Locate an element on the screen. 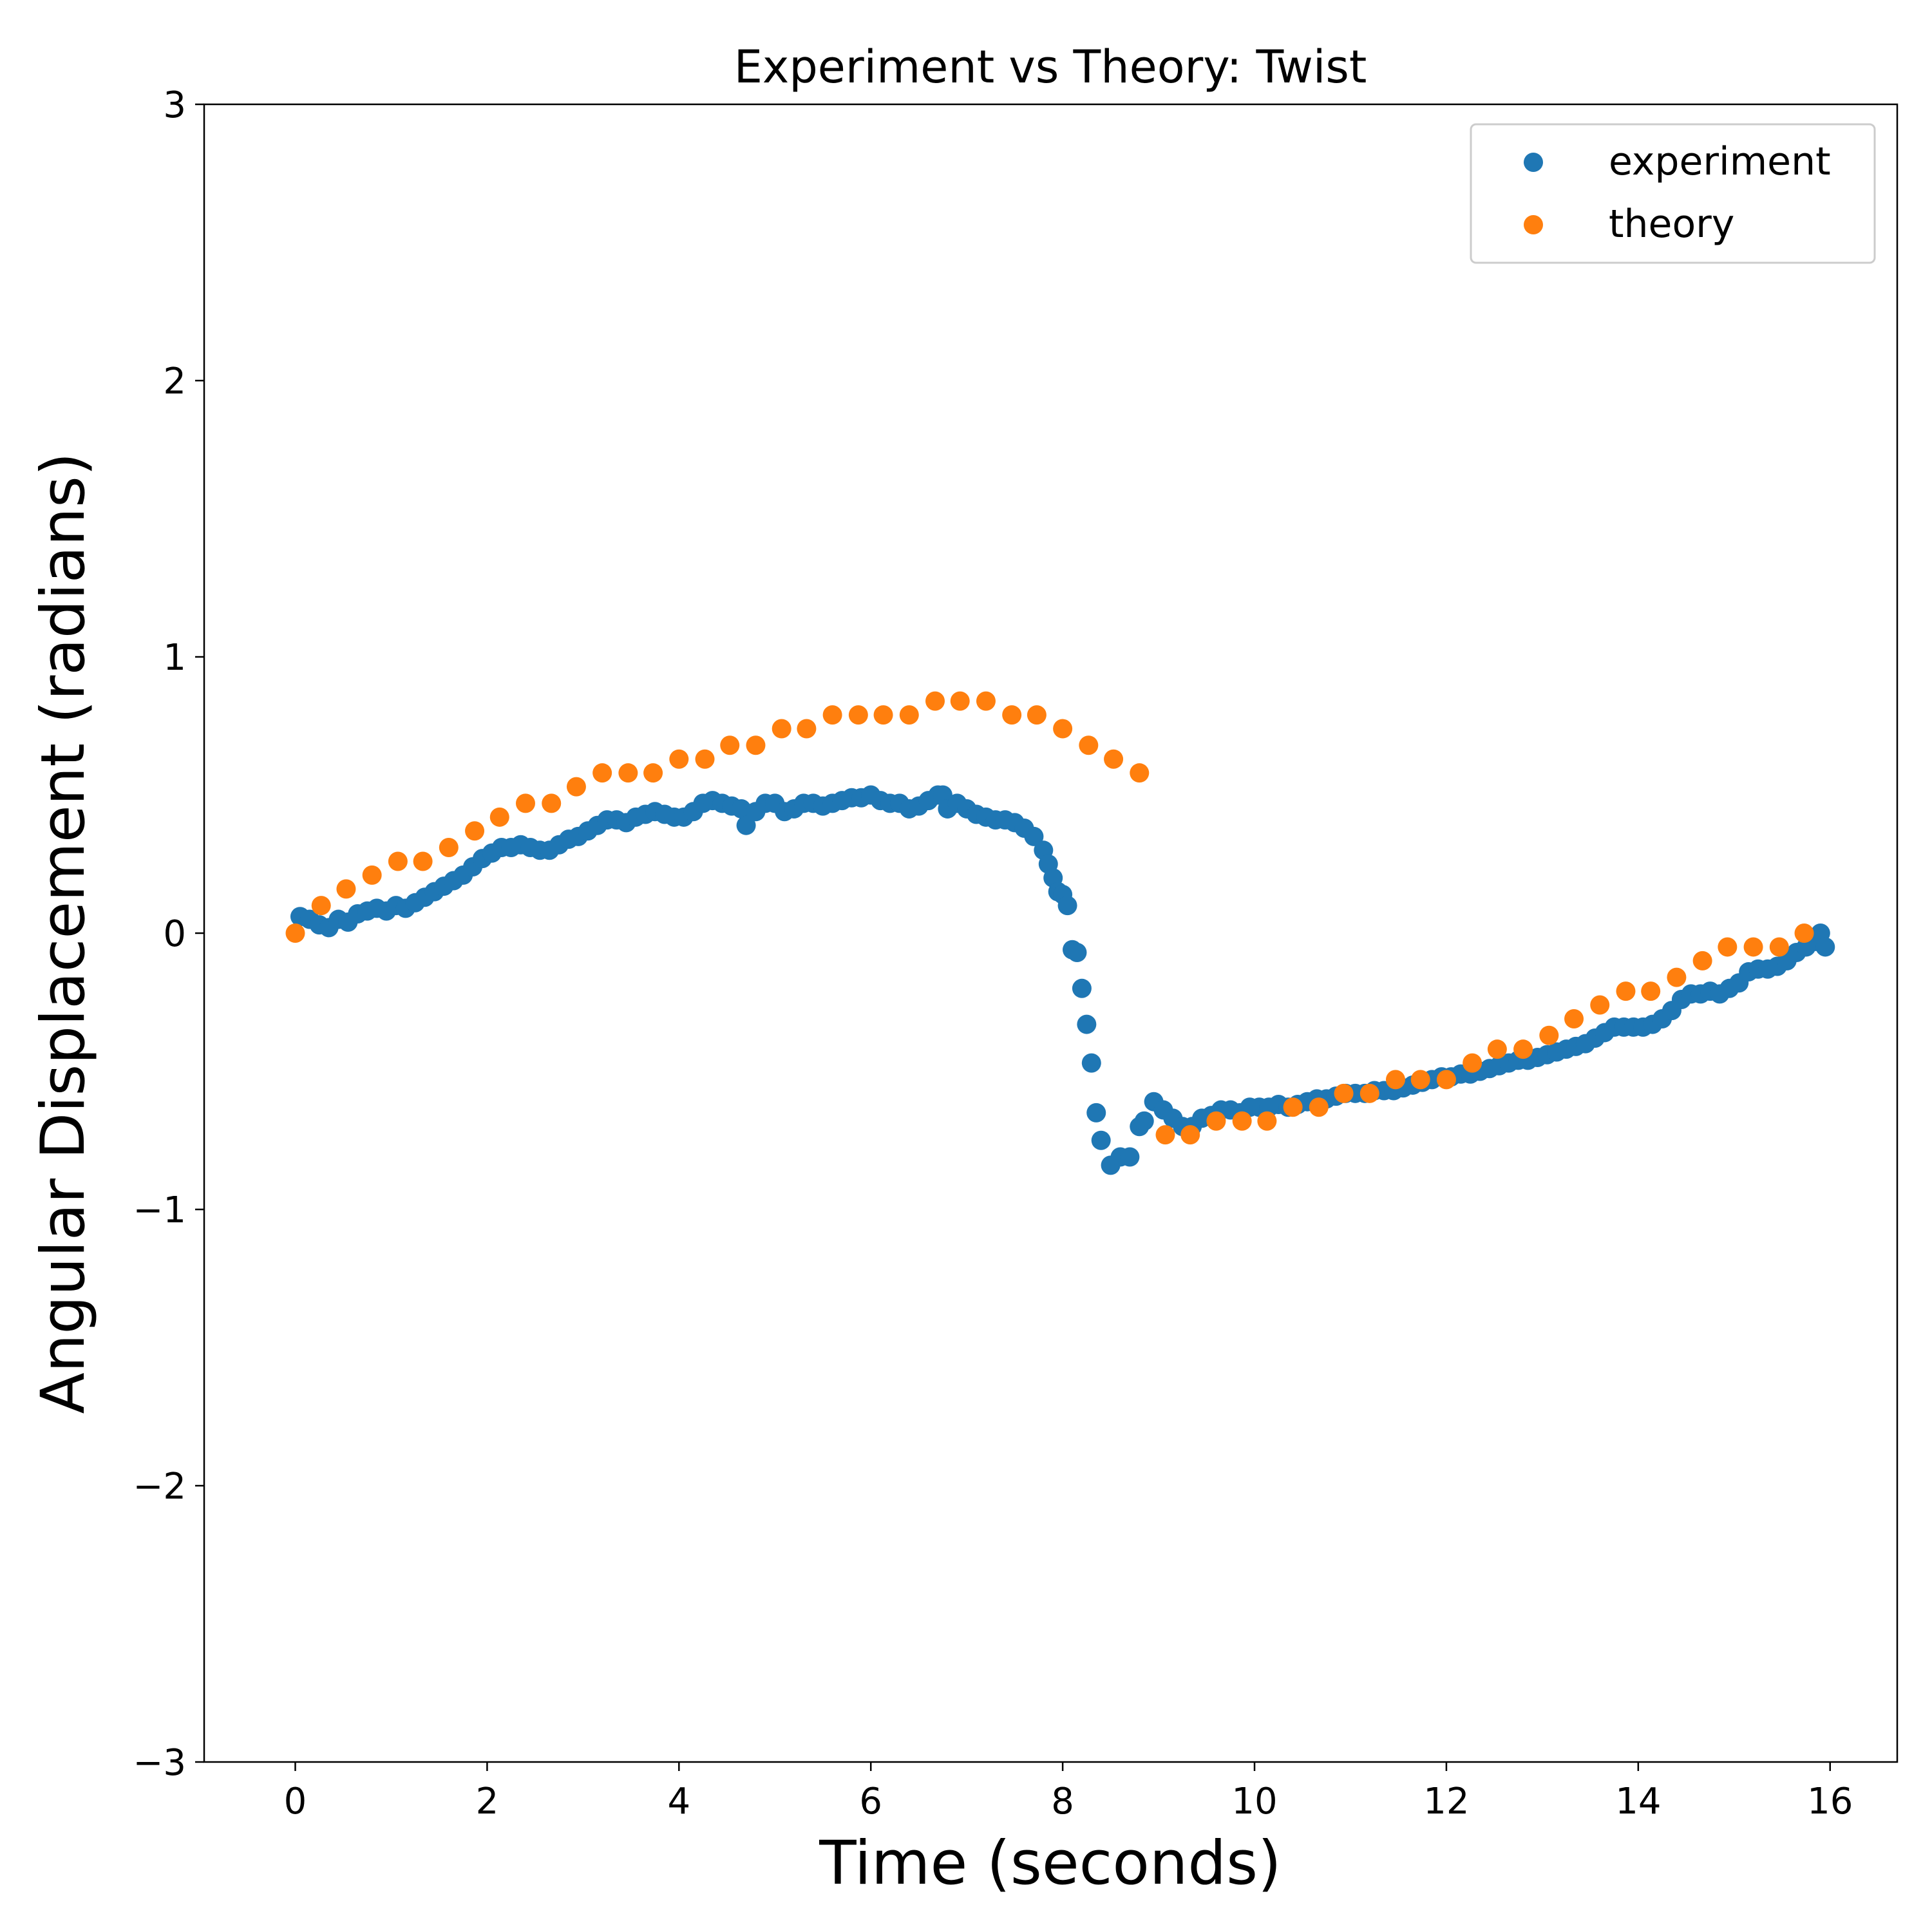 The height and width of the screenshot is (1932, 1932). x-axis-label: Time (seconds) is located at coordinates (1050, 1863).